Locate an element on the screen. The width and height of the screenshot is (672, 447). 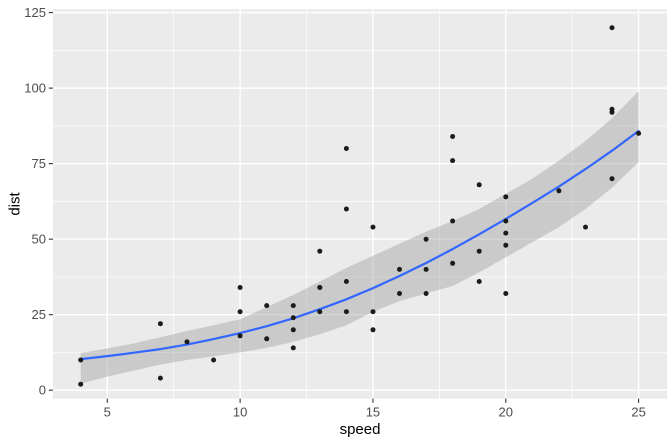
y-tick-label: 25 is located at coordinates (39, 314).